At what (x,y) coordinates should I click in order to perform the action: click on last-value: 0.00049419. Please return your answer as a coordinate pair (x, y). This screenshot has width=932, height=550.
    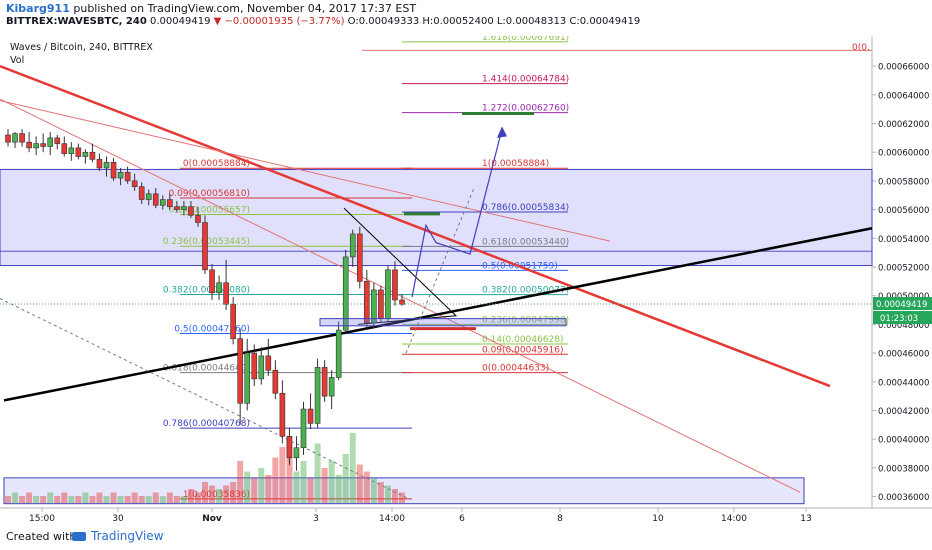
    Looking at the image, I should click on (180, 21).